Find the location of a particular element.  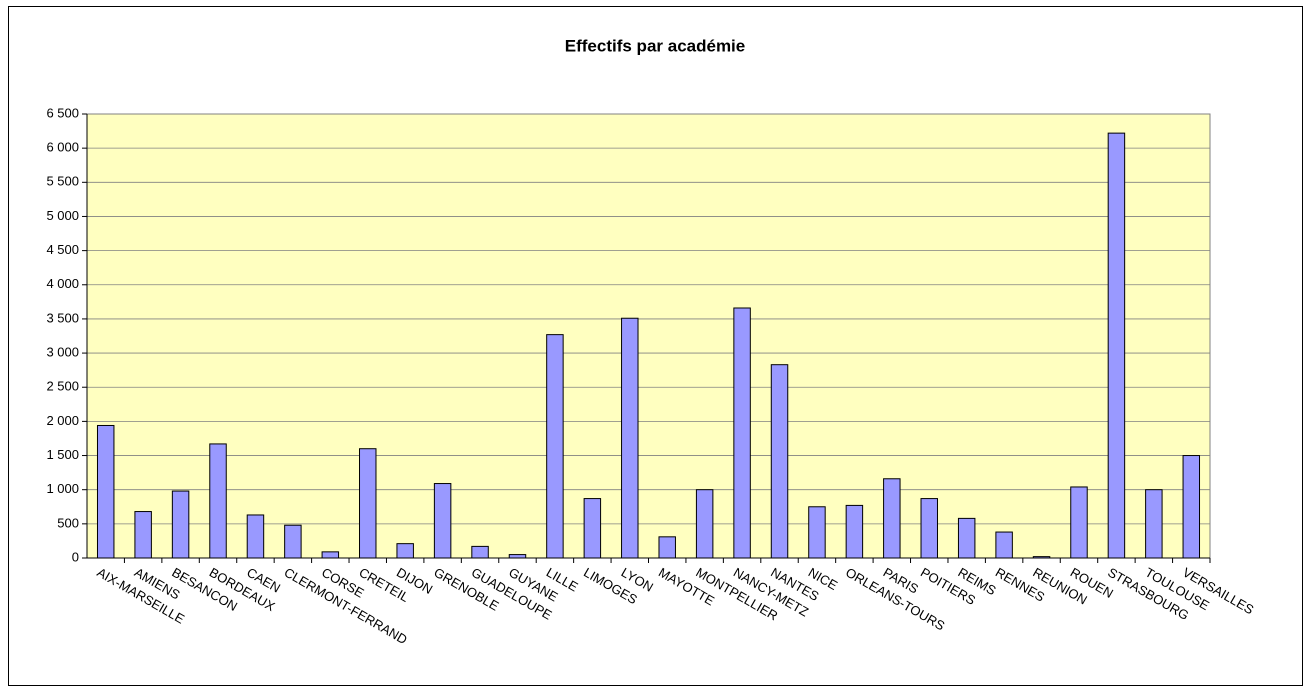

y-tick-label: 6 500 is located at coordinates (62, 112).